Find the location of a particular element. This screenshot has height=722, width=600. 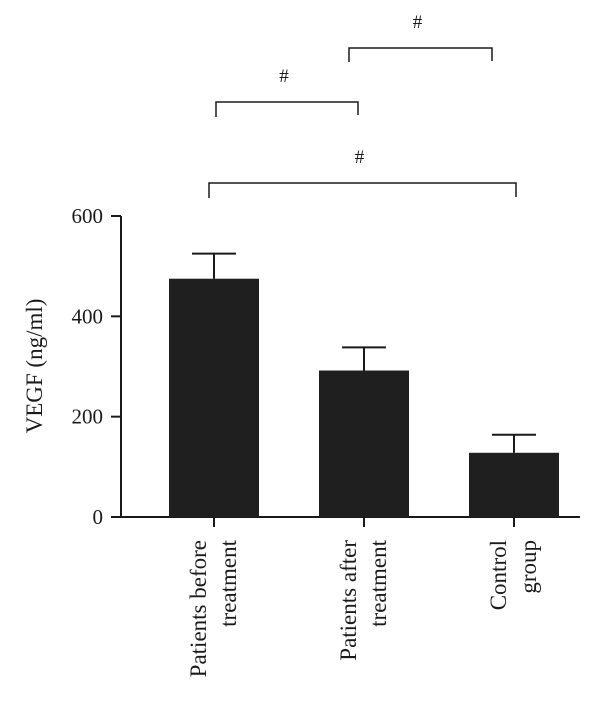

y-tick-label: 400 is located at coordinates (88, 316).